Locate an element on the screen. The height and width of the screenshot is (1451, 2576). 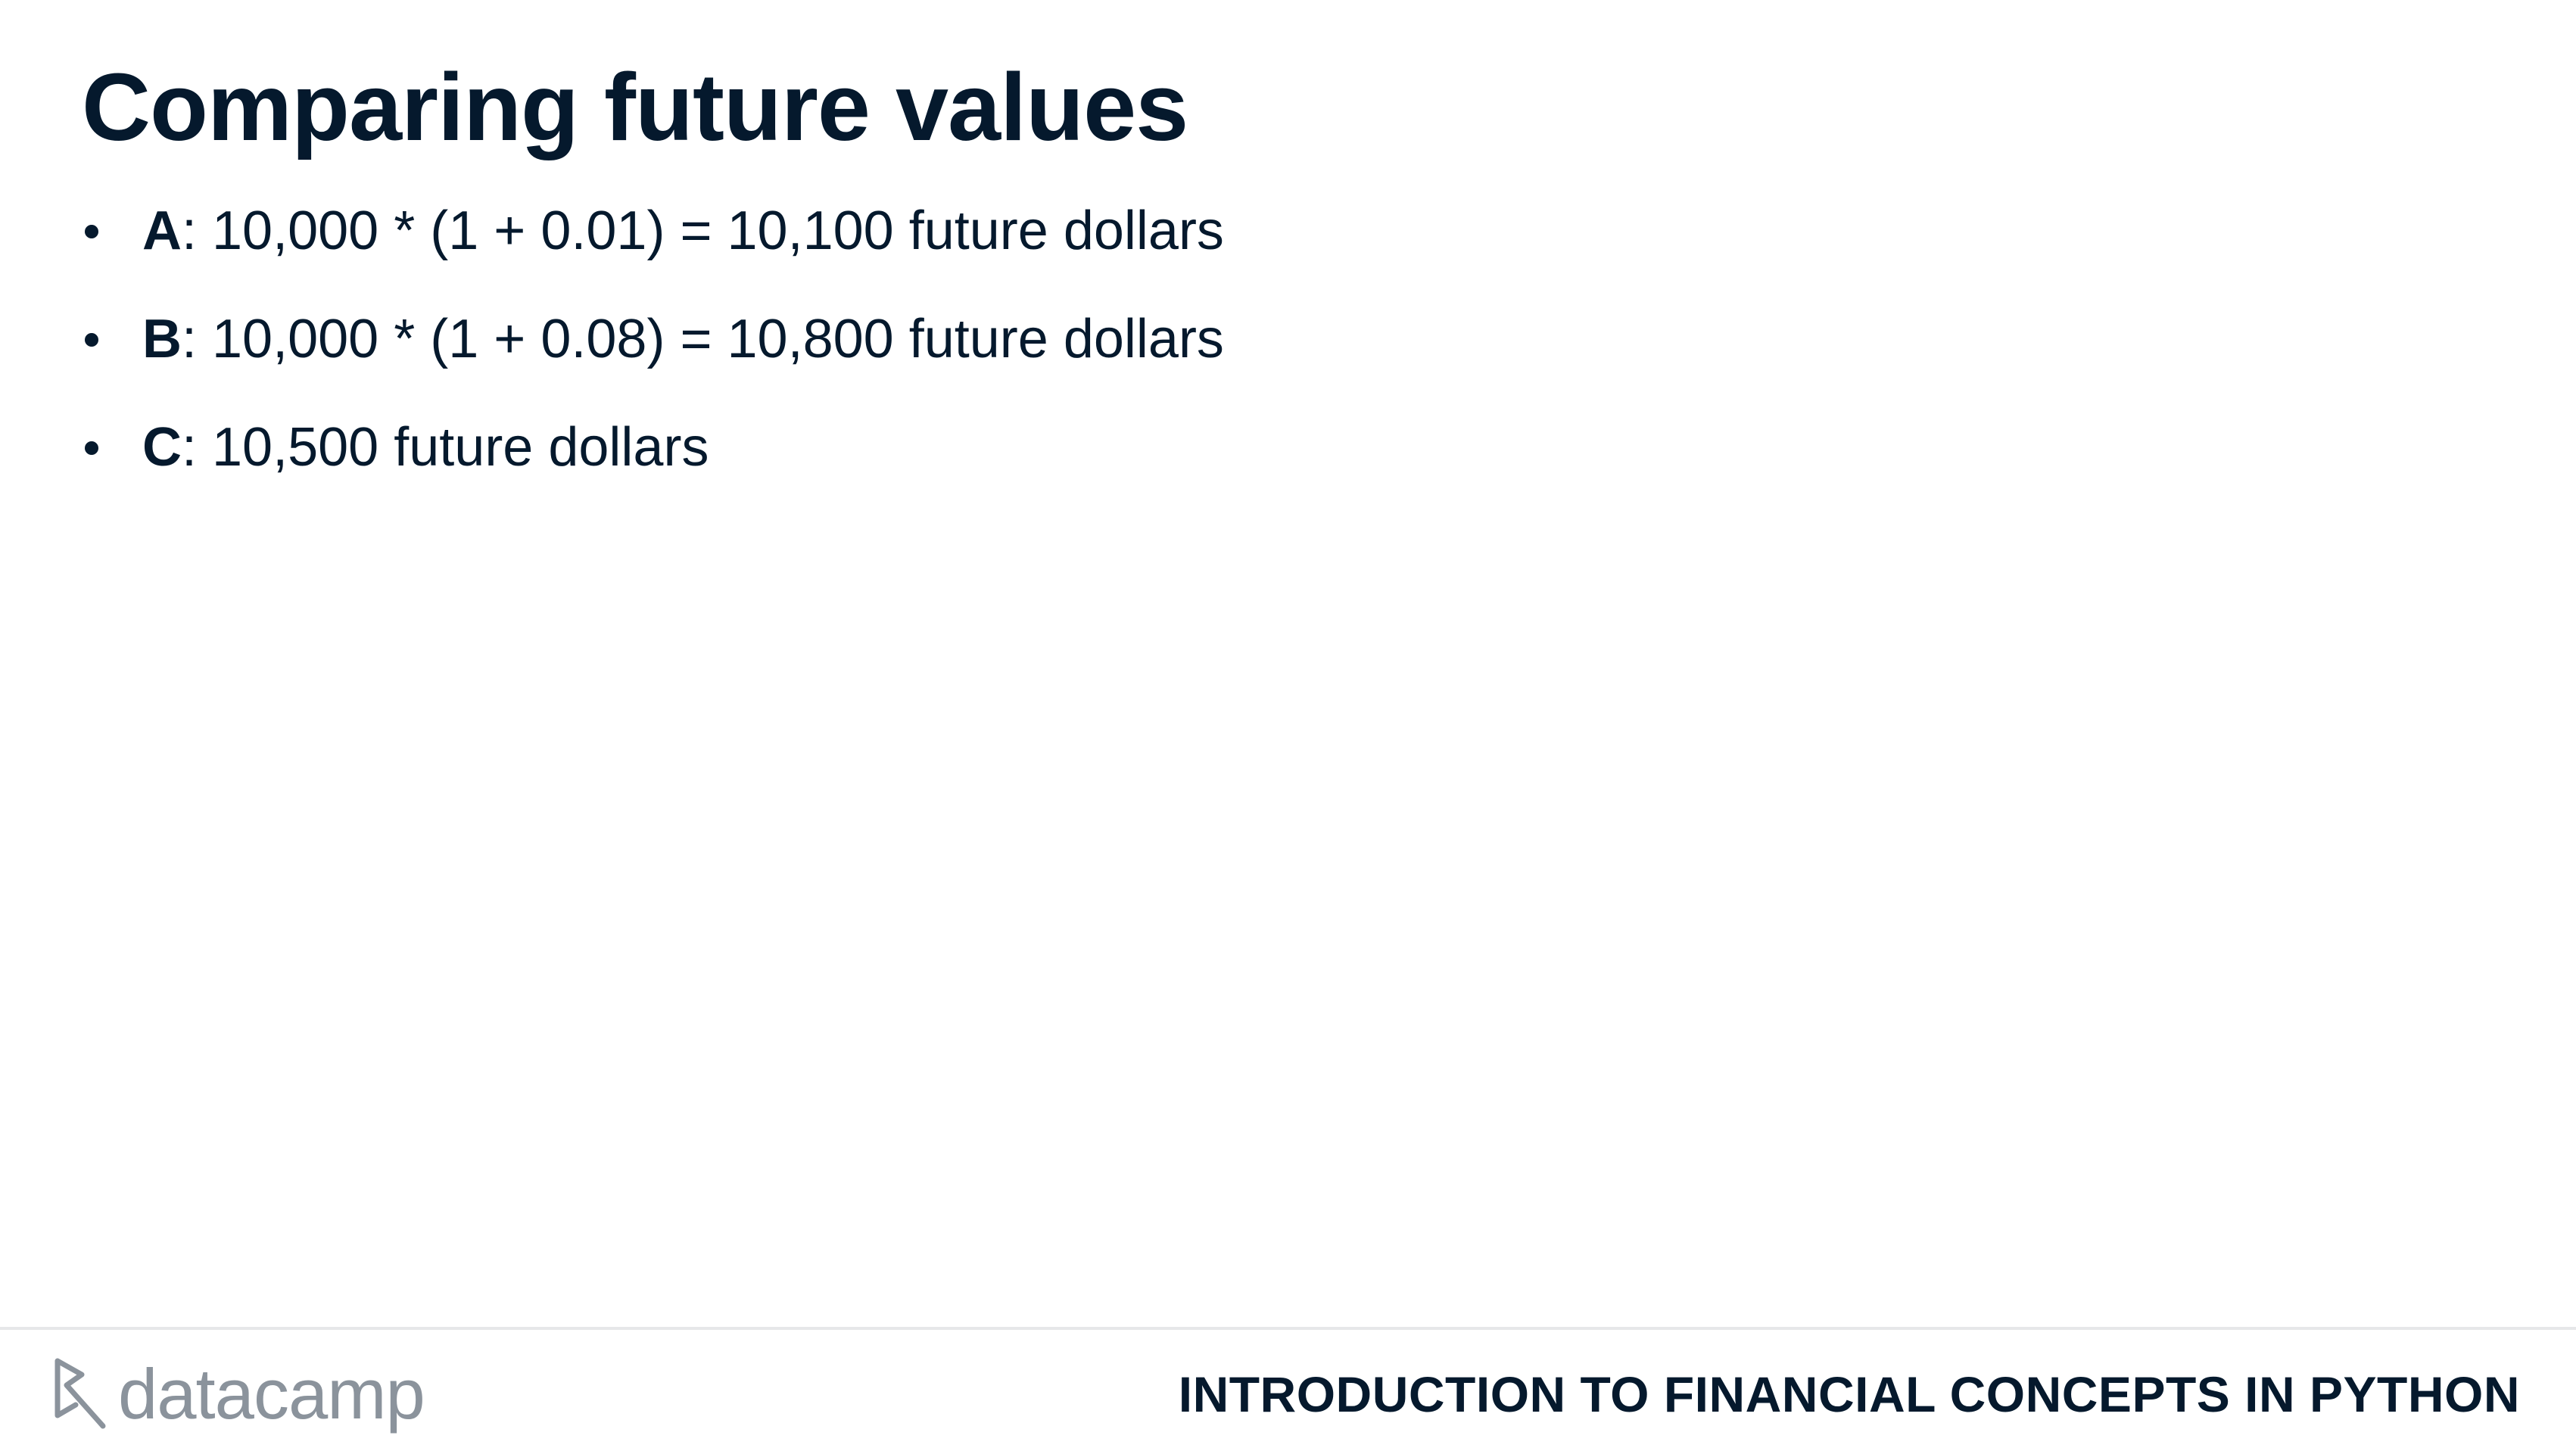
bullet-key: A is located at coordinates (162, 231).